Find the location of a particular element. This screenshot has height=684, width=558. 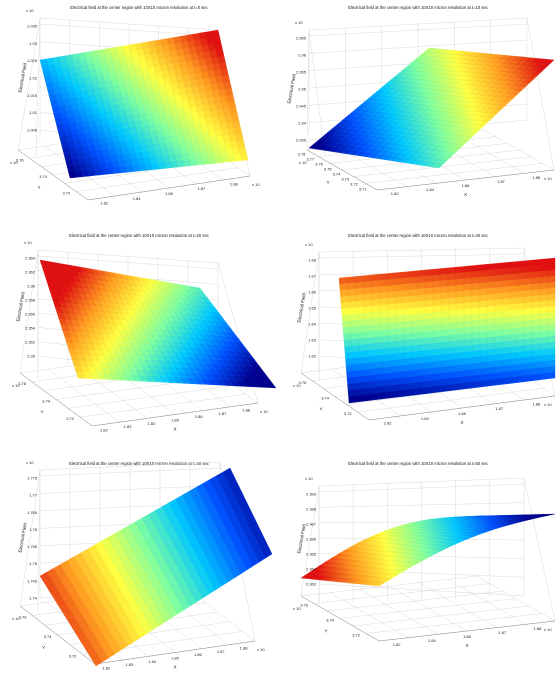

z-exponent-label: x 10 is located at coordinates (309, 244).